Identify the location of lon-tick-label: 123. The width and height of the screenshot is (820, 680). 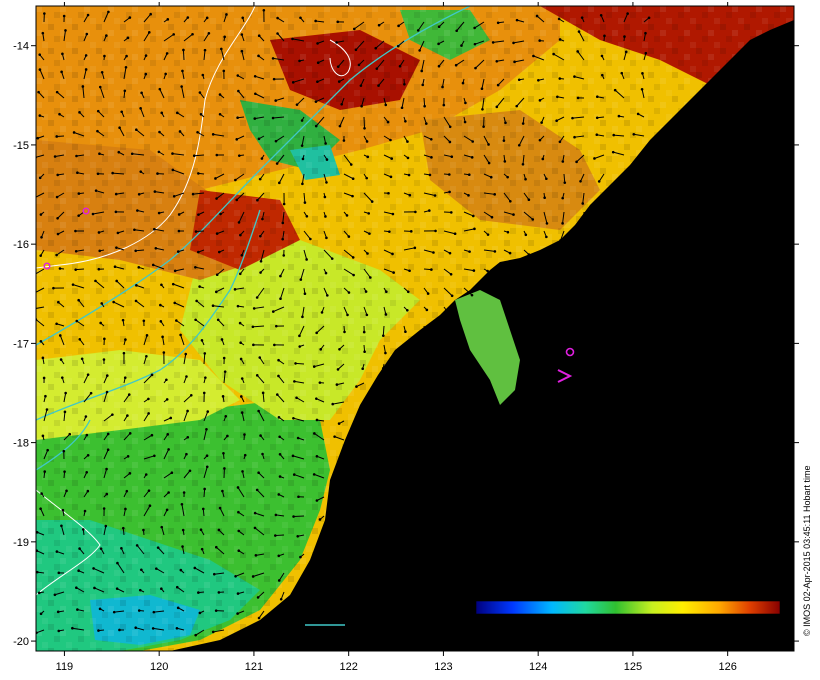
(443, 667).